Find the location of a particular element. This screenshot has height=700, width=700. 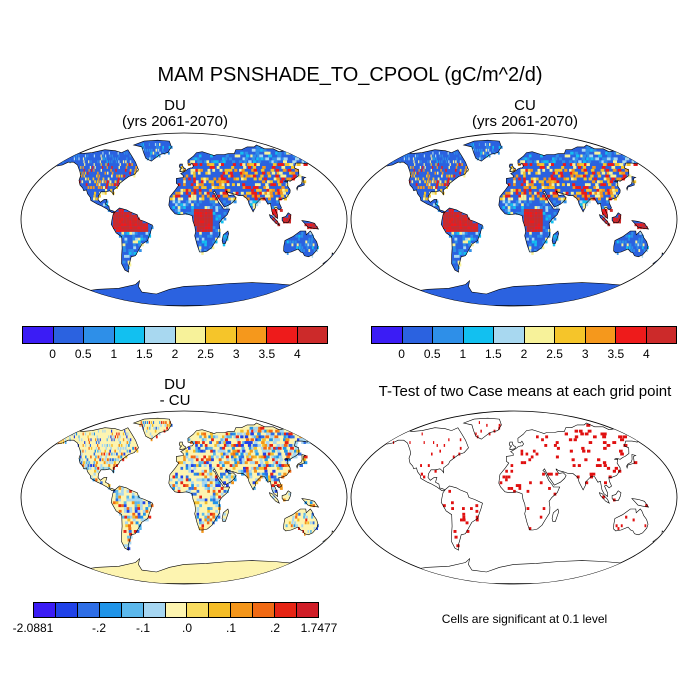

figure-title: MAM PSNSHADE_TO_CPOOL (gC/m^2/d) is located at coordinates (350, 75).